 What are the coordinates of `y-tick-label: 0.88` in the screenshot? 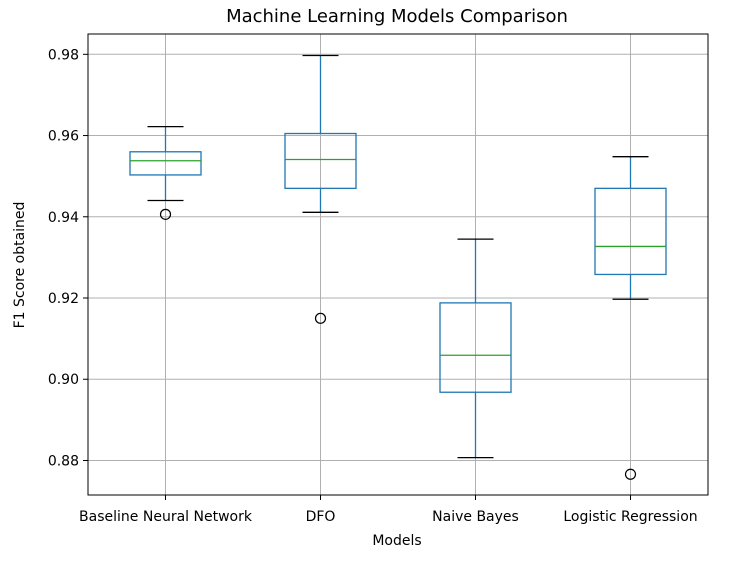 It's located at (63, 461).